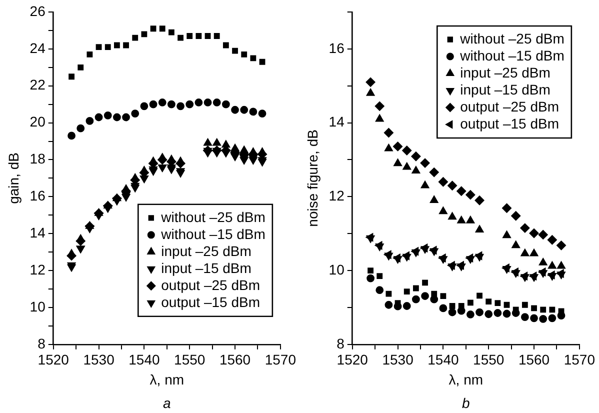 This screenshot has height=413, width=599. What do you see at coordinates (38, 158) in the screenshot?
I see `y-tick-label: 18` at bounding box center [38, 158].